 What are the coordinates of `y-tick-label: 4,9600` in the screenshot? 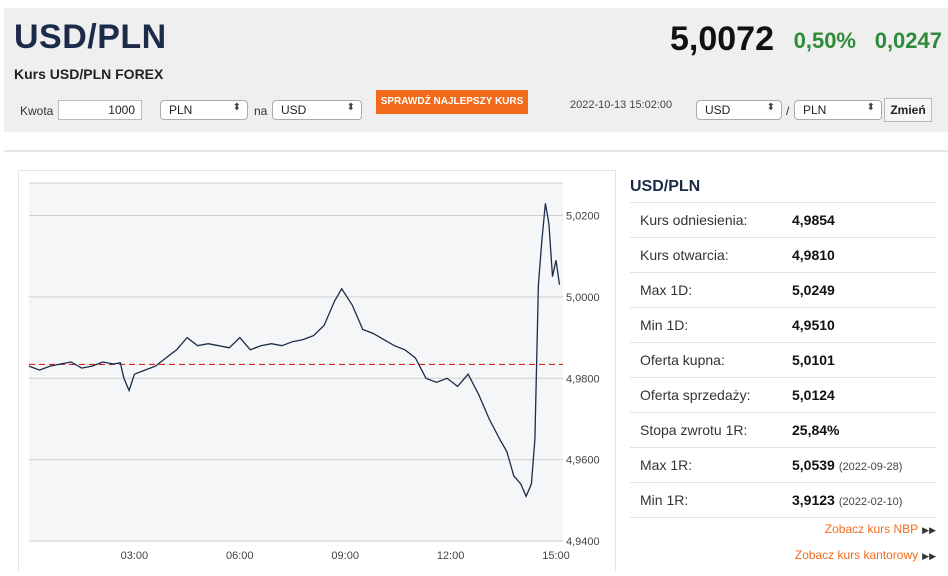 It's located at (583, 461).